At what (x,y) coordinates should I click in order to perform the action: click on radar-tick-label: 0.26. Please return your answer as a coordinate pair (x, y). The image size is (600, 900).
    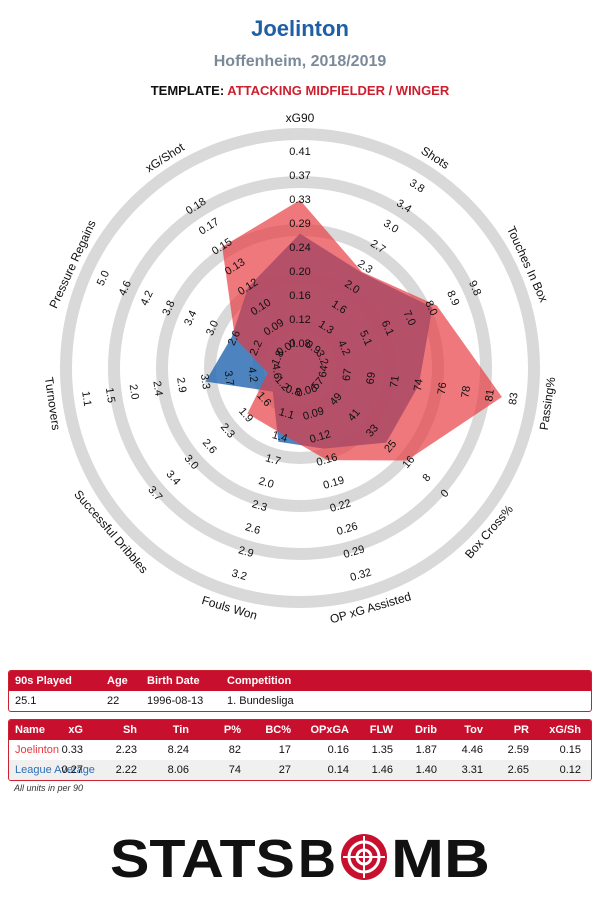
    Looking at the image, I should click on (347, 529).